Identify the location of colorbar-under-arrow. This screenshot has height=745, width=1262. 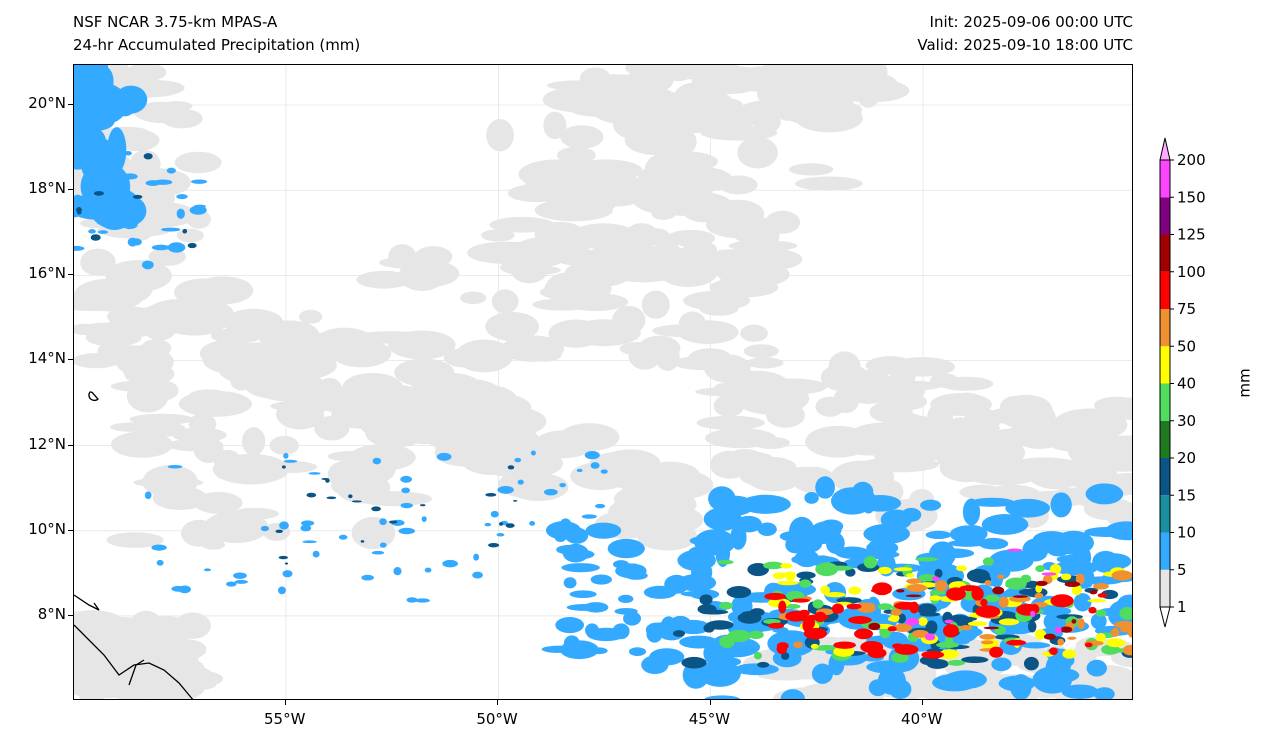
(1165, 617).